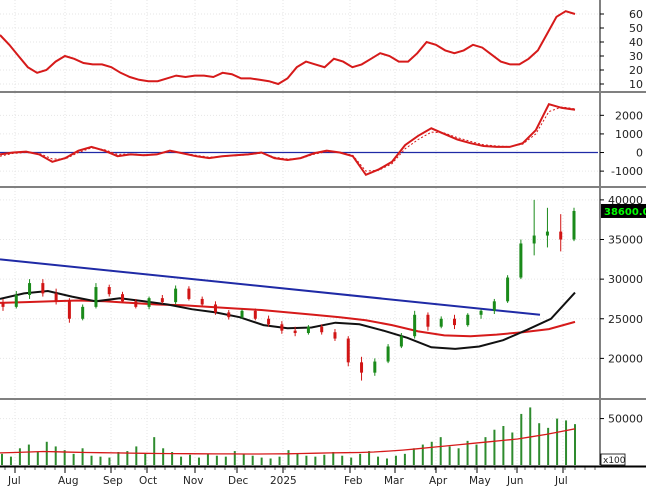 The width and height of the screenshot is (646, 497). I want to click on y-tick-label: 2000, so click(629, 115).